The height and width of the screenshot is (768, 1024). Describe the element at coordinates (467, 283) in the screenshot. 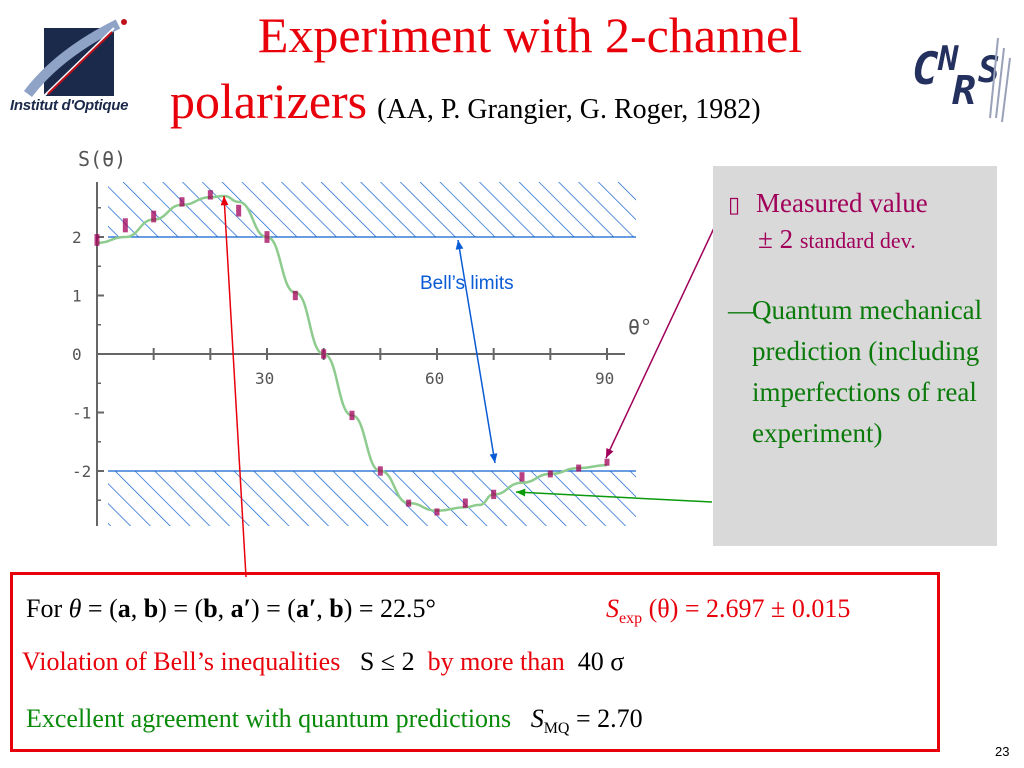

I see `bell-limits-label: Bell’s limits` at that location.